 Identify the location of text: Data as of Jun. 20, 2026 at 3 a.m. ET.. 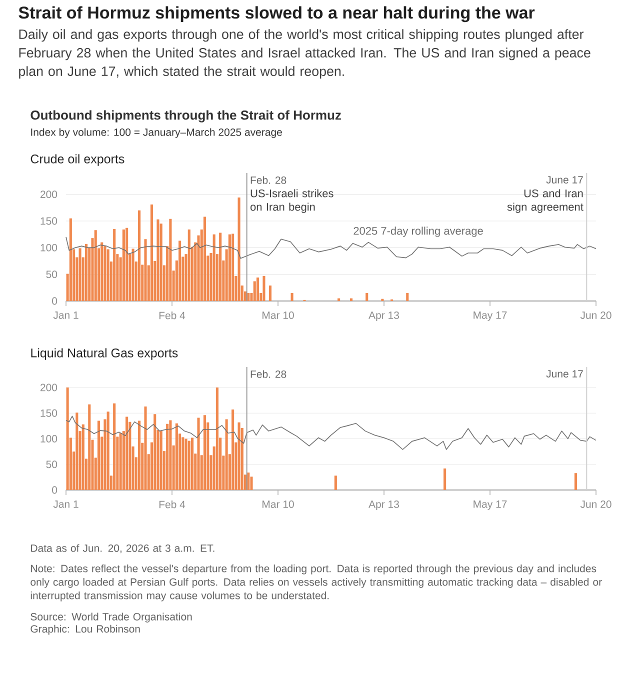
(122, 549).